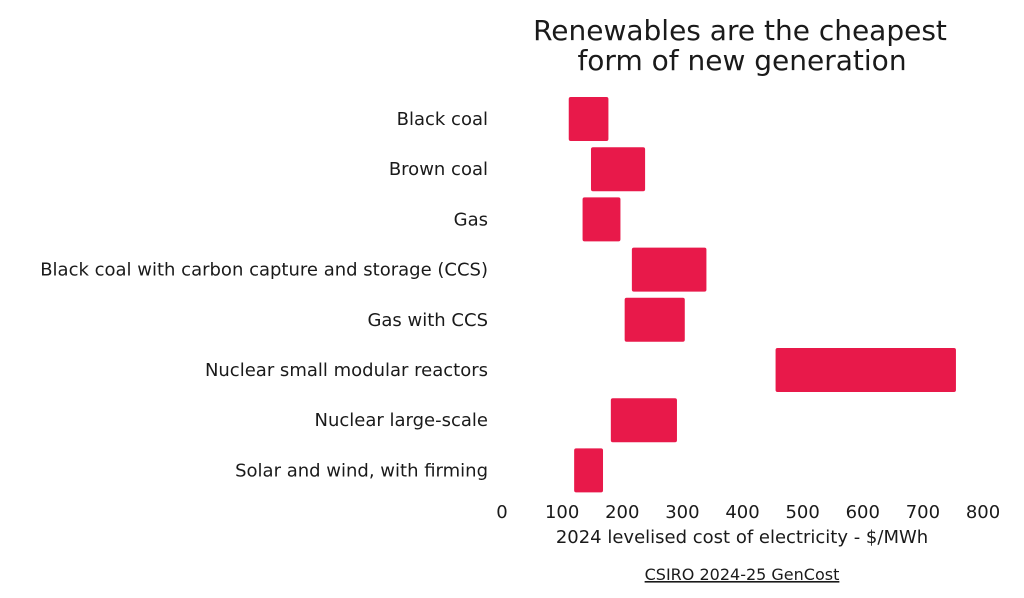 The height and width of the screenshot is (598, 1024). What do you see at coordinates (438, 169) in the screenshot?
I see `category-label-1: Brown coal` at bounding box center [438, 169].